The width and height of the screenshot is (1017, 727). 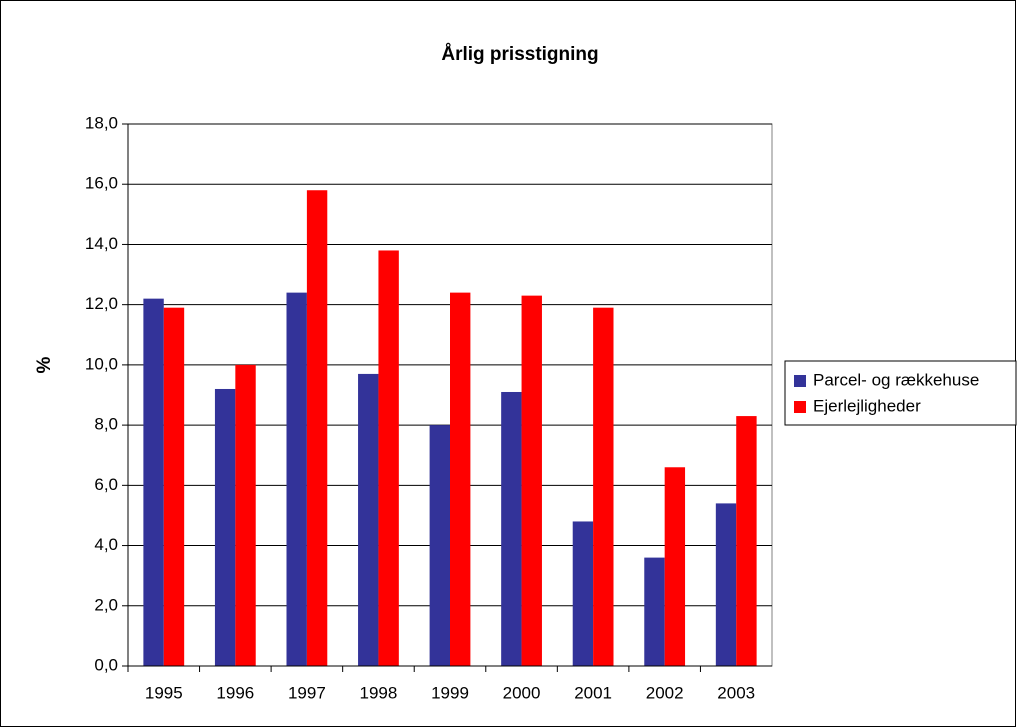 I want to click on y-tick-label: 14,0, so click(x=101, y=243).